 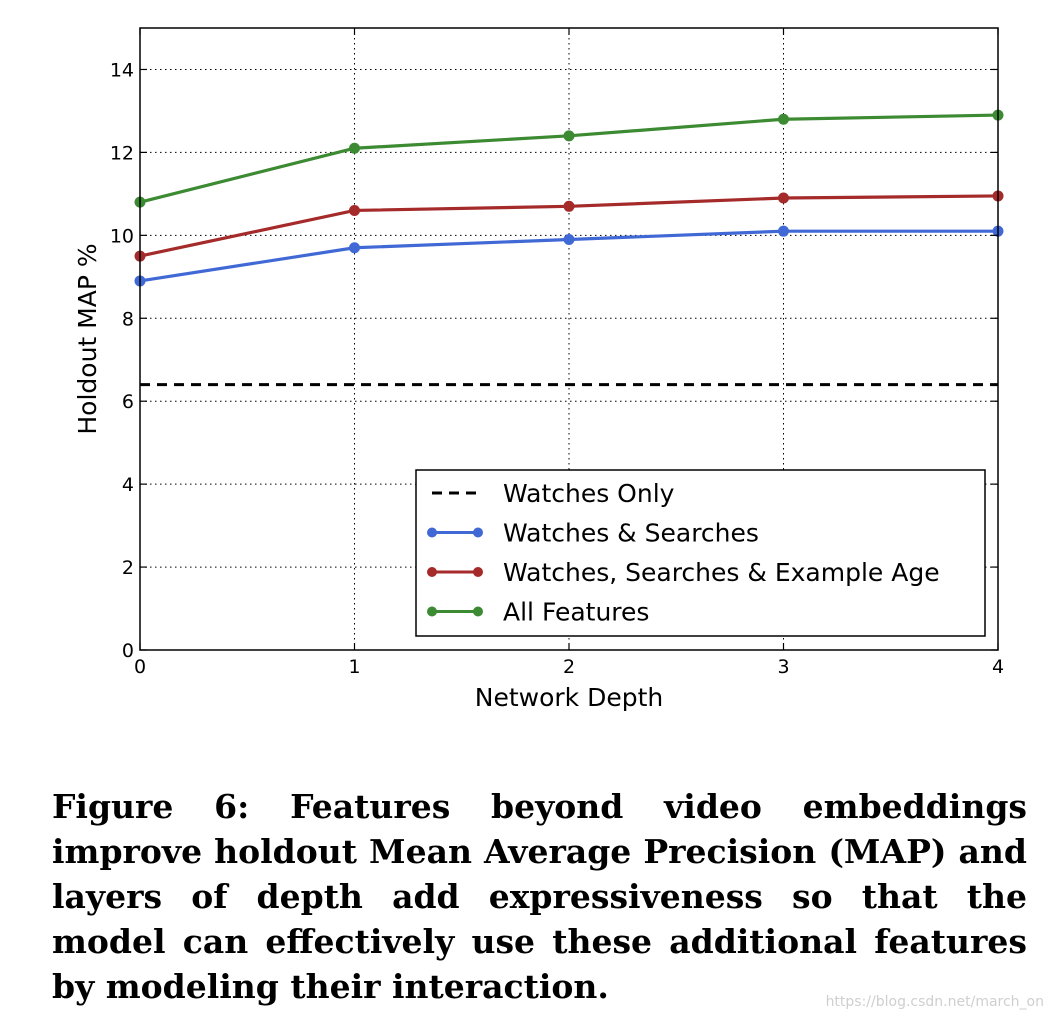 I want to click on y-tick-label: 14, so click(x=122, y=70).